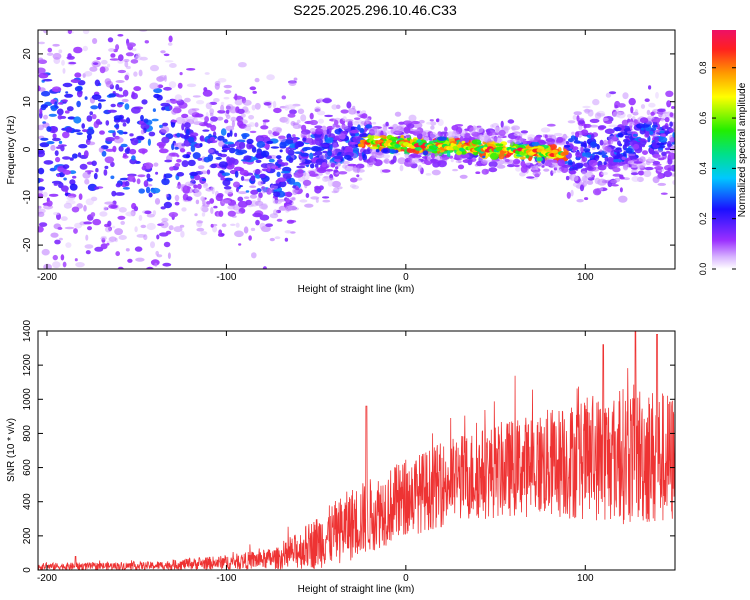  What do you see at coordinates (375, 10) in the screenshot?
I see `chart-title: S225.2025.296.10.46.C33` at bounding box center [375, 10].